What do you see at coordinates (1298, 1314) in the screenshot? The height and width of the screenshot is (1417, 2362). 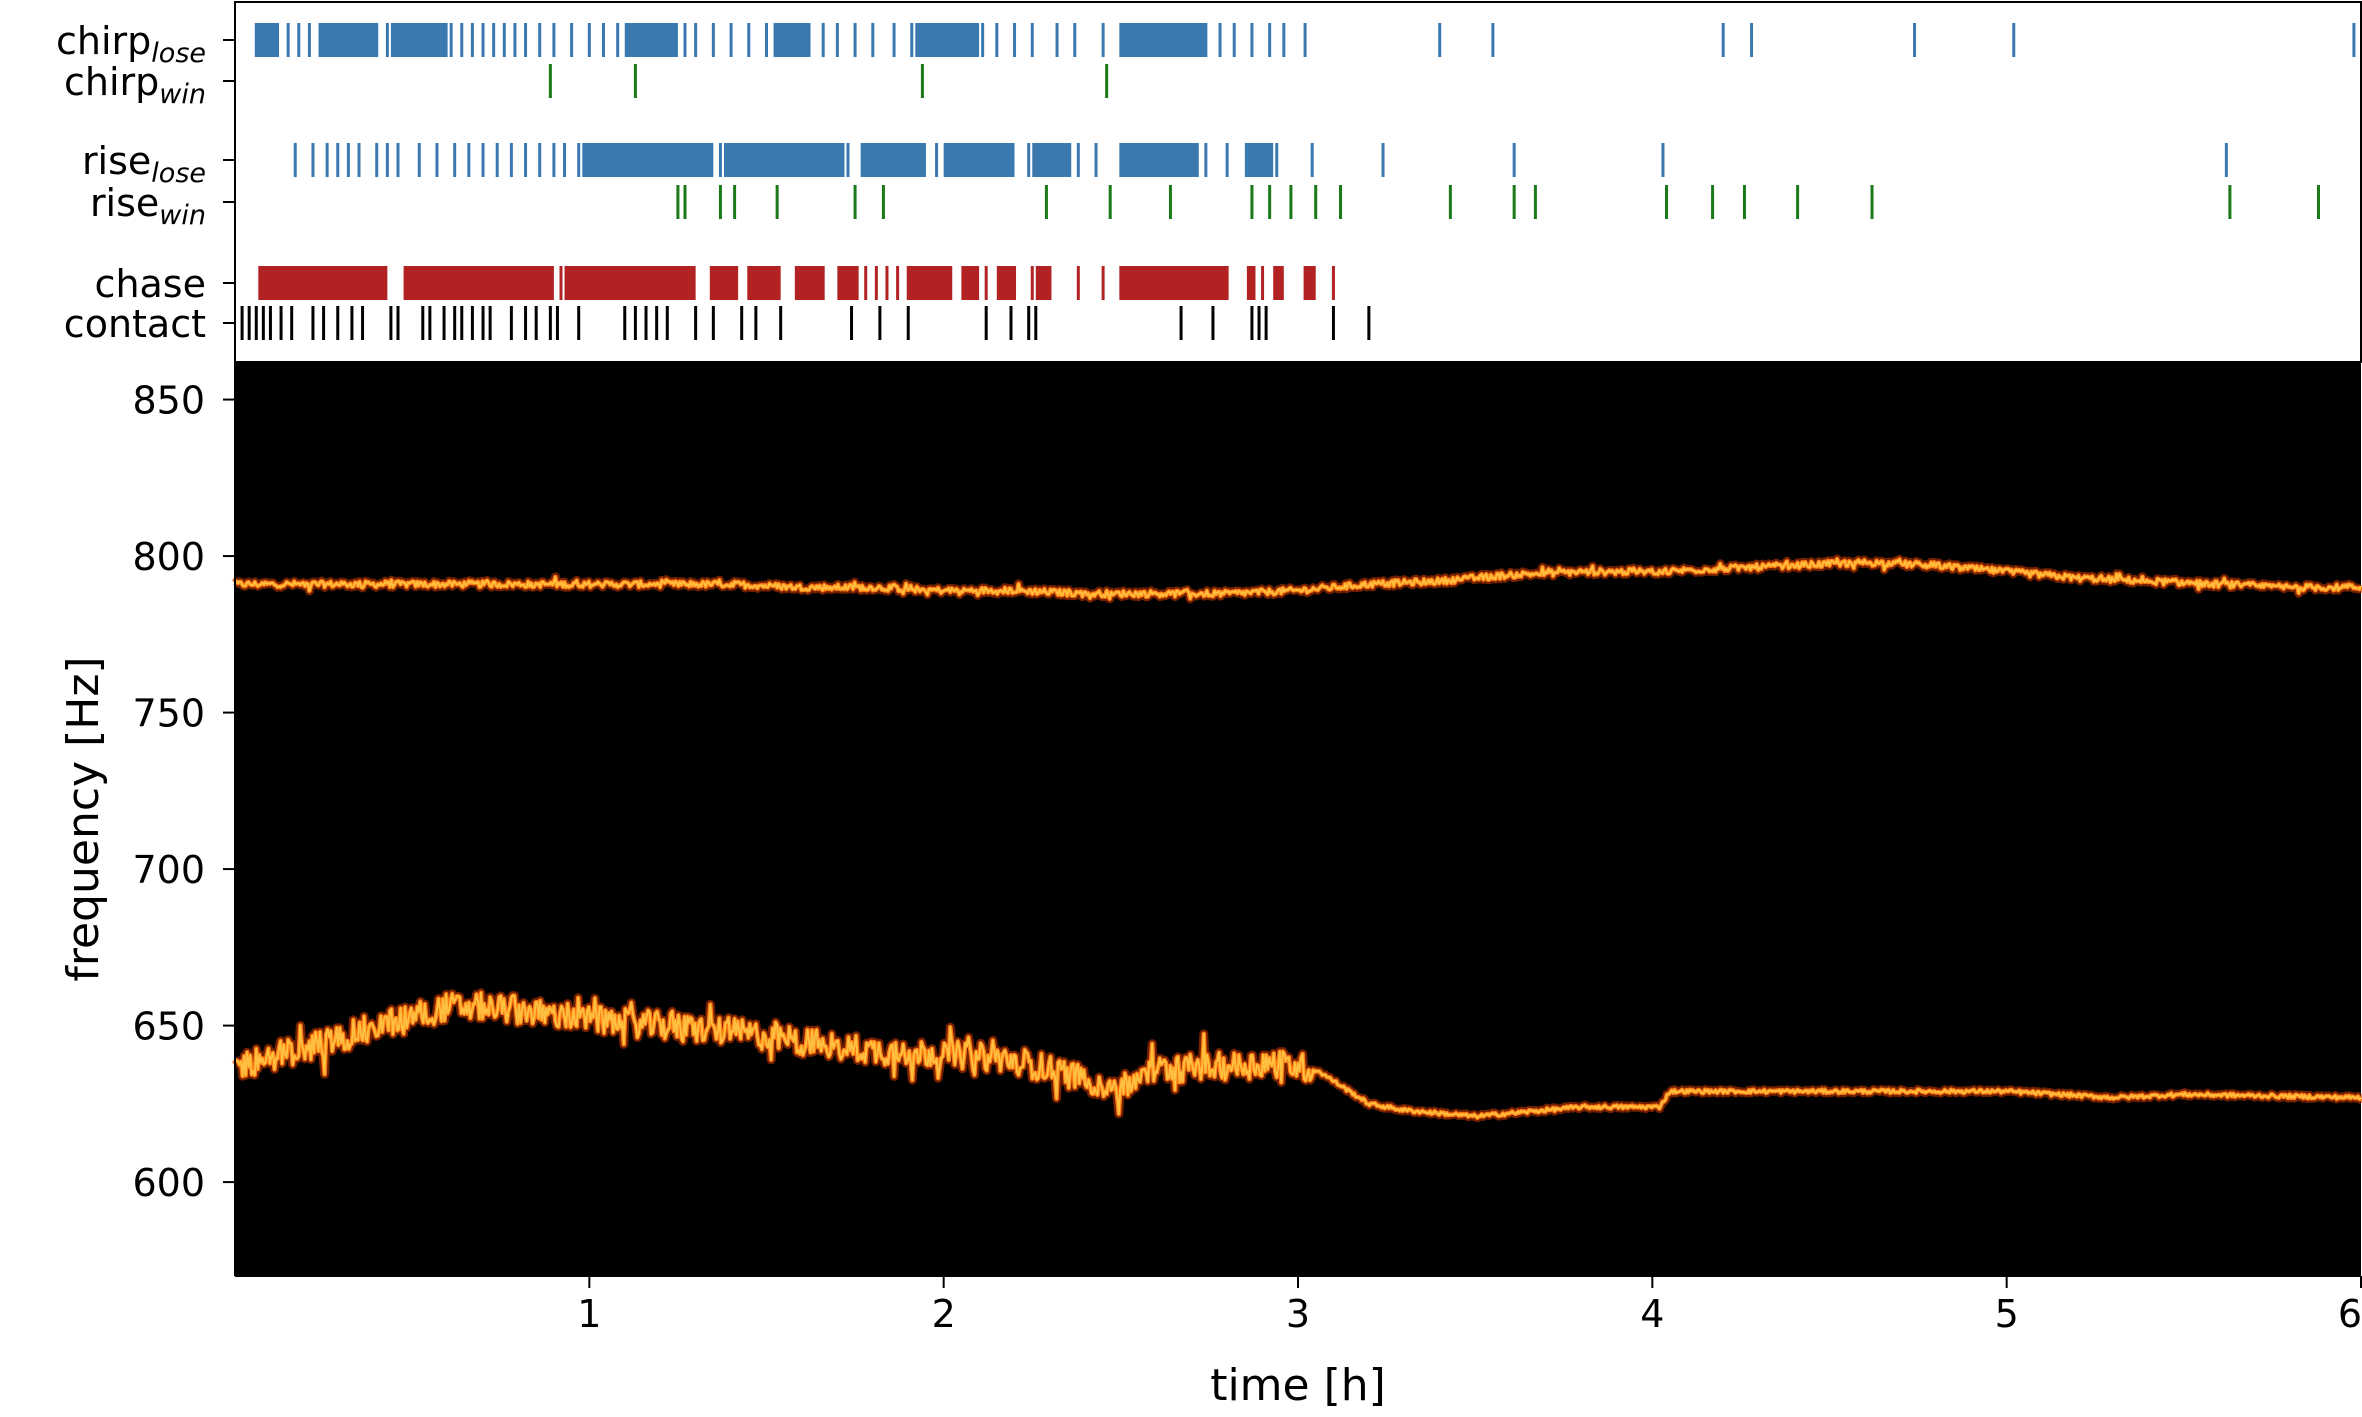 I see `x-tick-label: 3` at bounding box center [1298, 1314].